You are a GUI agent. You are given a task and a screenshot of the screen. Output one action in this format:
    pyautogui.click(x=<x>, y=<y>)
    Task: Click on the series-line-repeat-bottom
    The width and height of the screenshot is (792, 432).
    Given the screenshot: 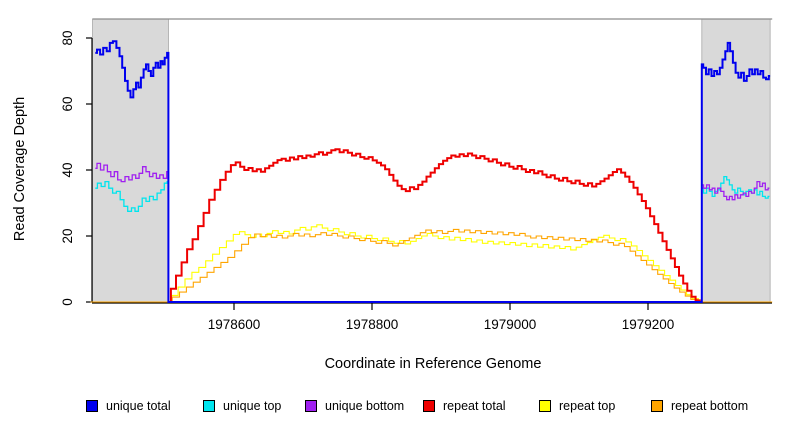 What is the action you would take?
    pyautogui.click(x=431, y=265)
    